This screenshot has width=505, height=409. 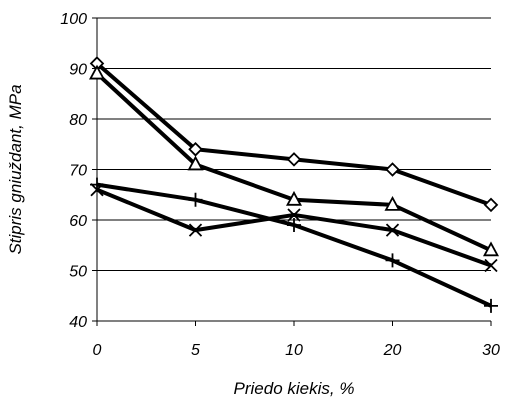 What do you see at coordinates (195, 350) in the screenshot?
I see `x-tick-label: 5` at bounding box center [195, 350].